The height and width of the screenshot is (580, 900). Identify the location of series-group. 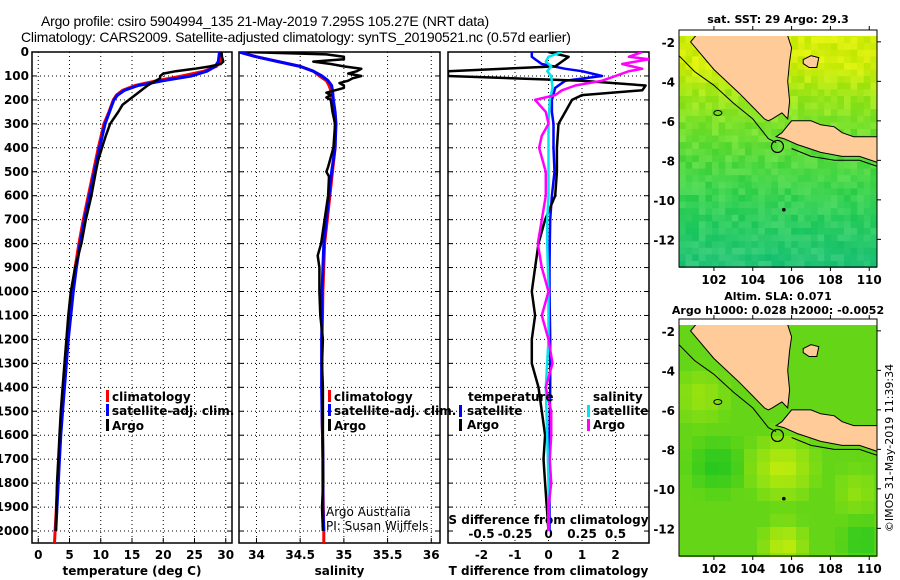
(301, 297).